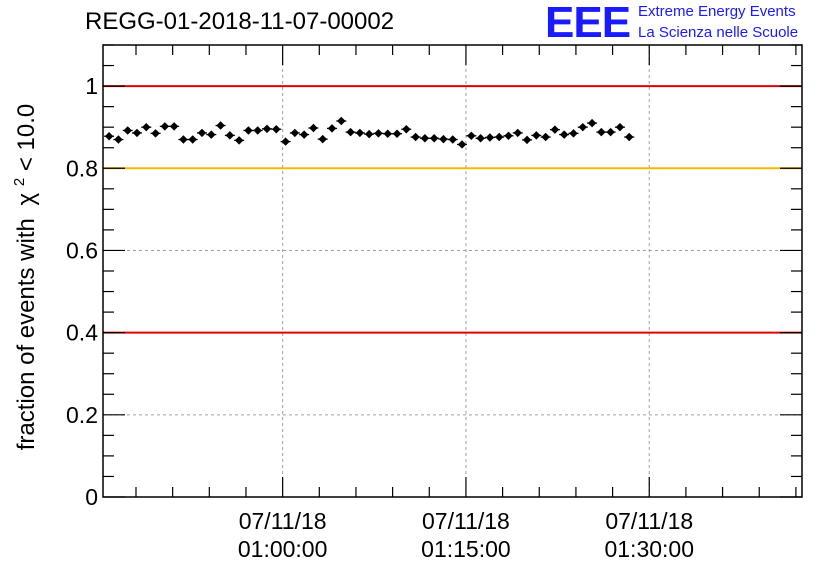  What do you see at coordinates (82, 168) in the screenshot?
I see `y-tick-label: 0.8` at bounding box center [82, 168].